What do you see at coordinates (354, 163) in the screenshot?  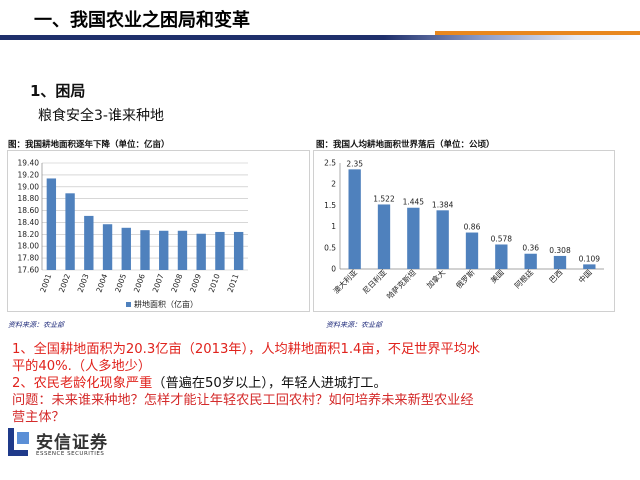 I see `data-label: 2.35` at bounding box center [354, 163].